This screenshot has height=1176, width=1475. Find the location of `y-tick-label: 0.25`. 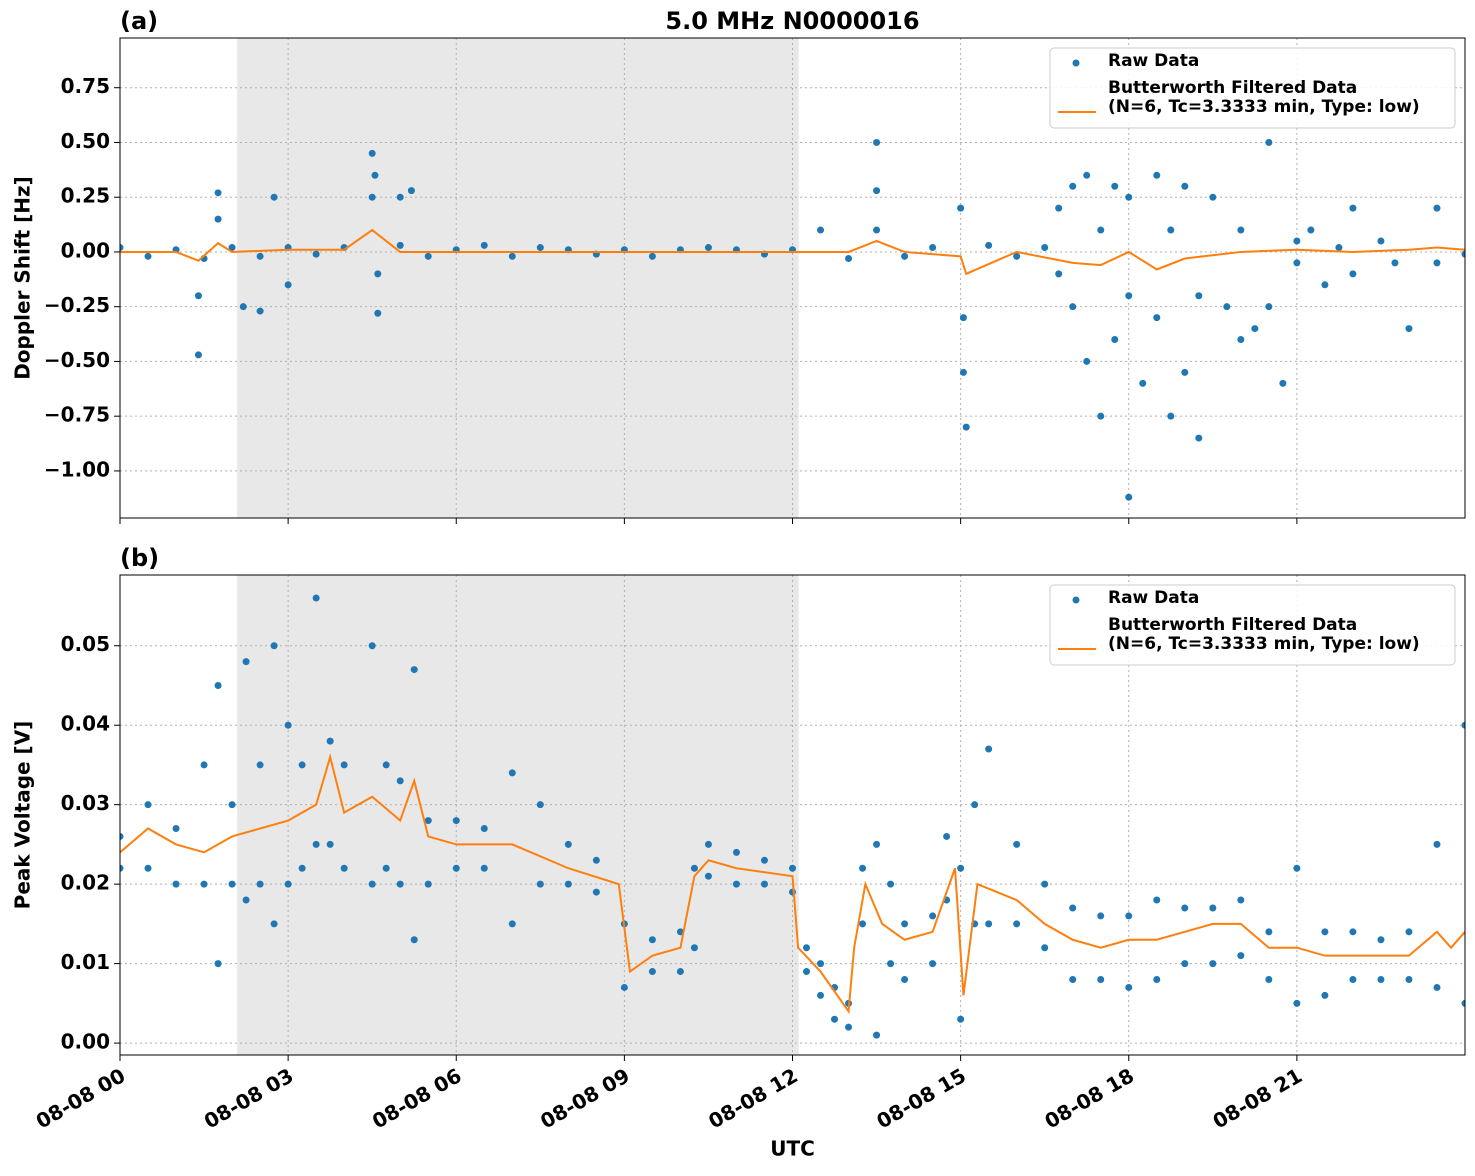

y-tick-label: 0.25 is located at coordinates (85, 196).